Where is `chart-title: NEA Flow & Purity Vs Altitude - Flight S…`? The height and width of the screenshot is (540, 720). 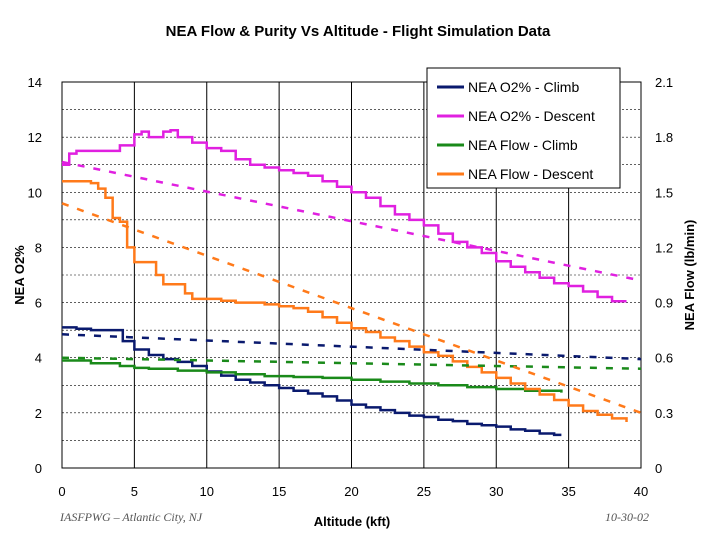
chart-title: NEA Flow & Purity Vs Altitude - Flight S… is located at coordinates (358, 31).